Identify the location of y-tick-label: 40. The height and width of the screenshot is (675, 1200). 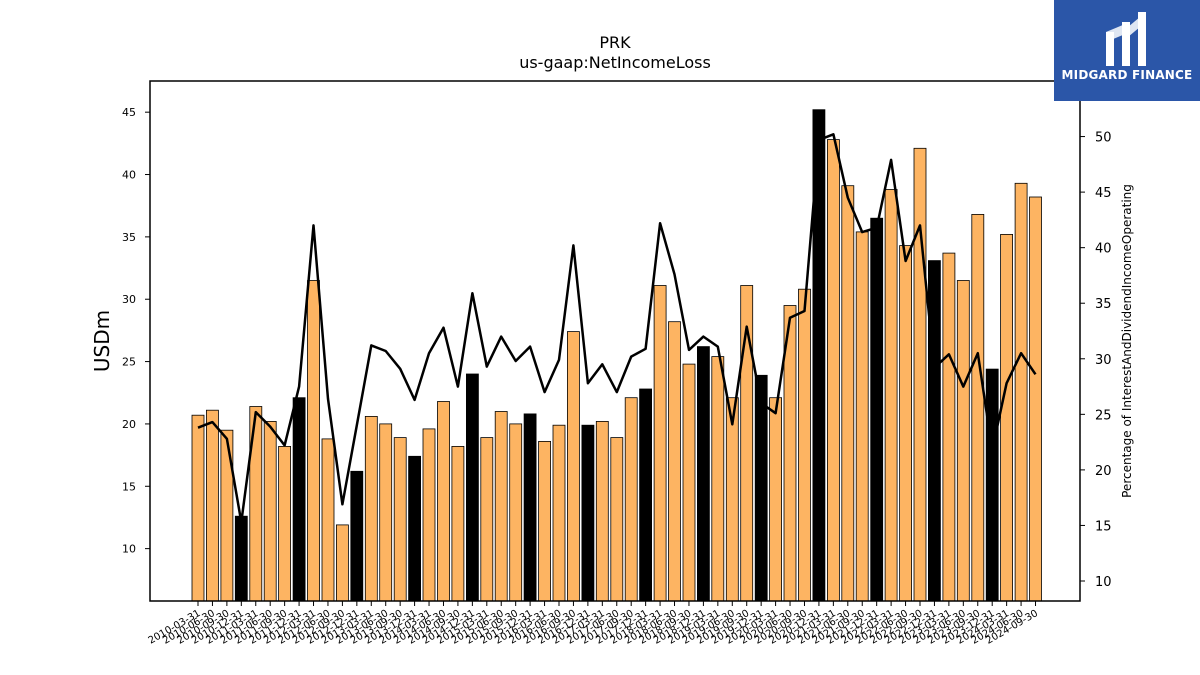
(129, 175).